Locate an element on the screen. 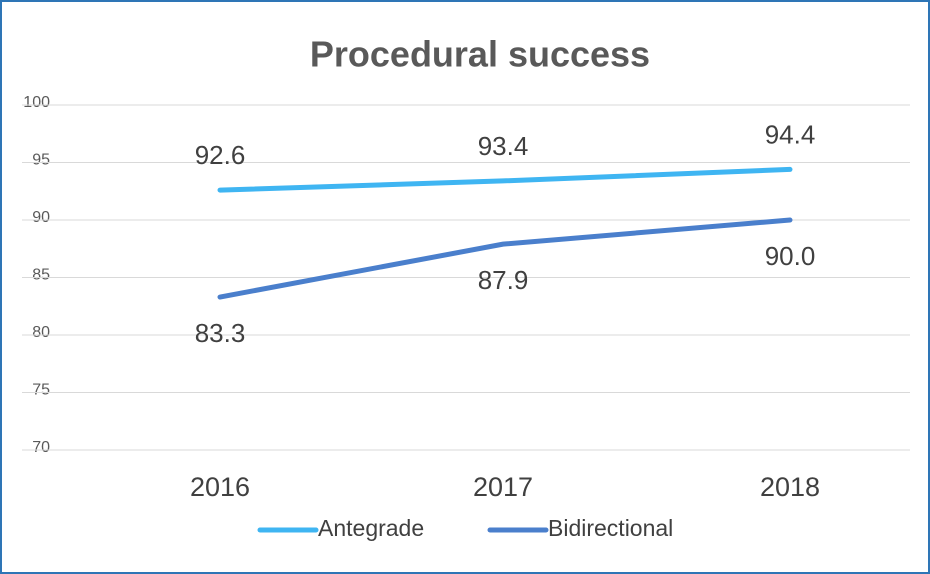 The width and height of the screenshot is (930, 574). y-tick-label: 80 is located at coordinates (41, 332).